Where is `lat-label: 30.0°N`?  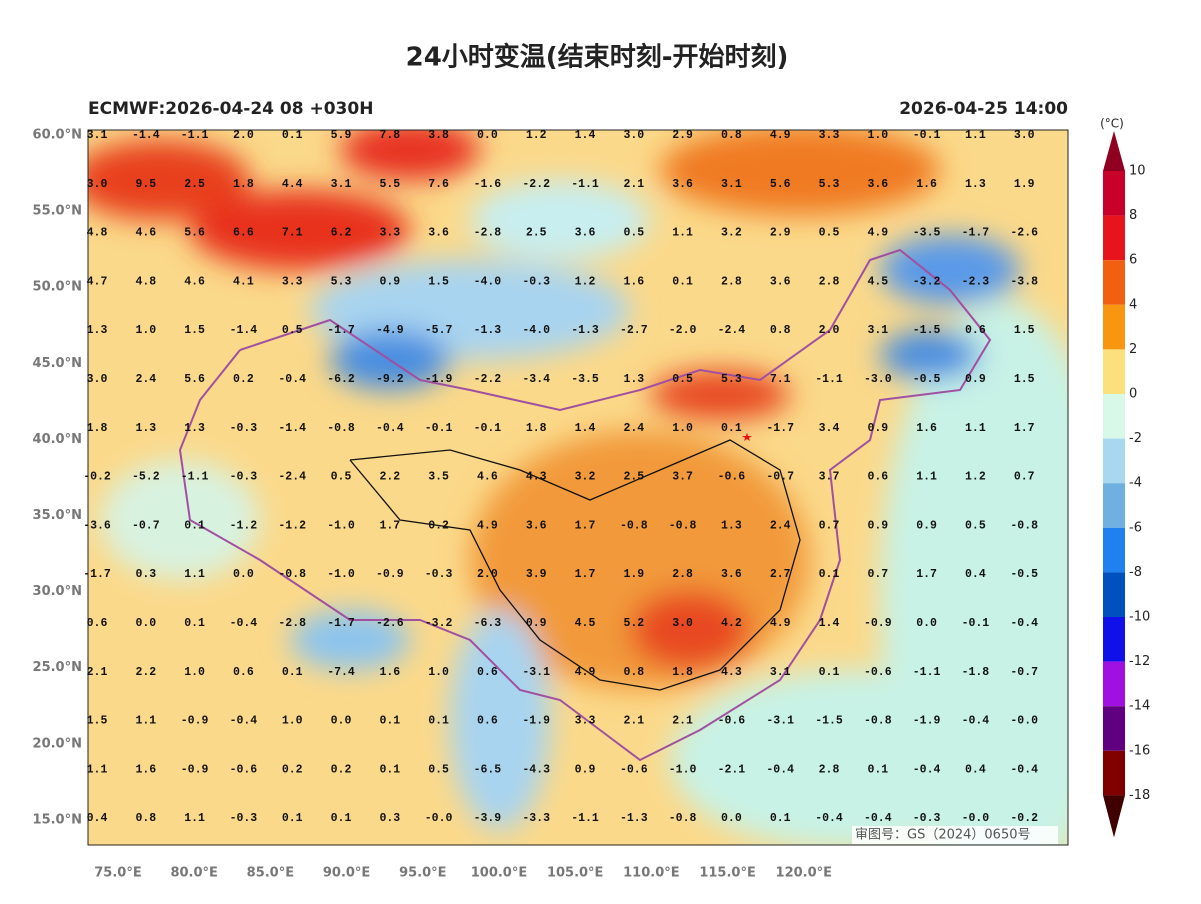 lat-label: 30.0°N is located at coordinates (57, 591).